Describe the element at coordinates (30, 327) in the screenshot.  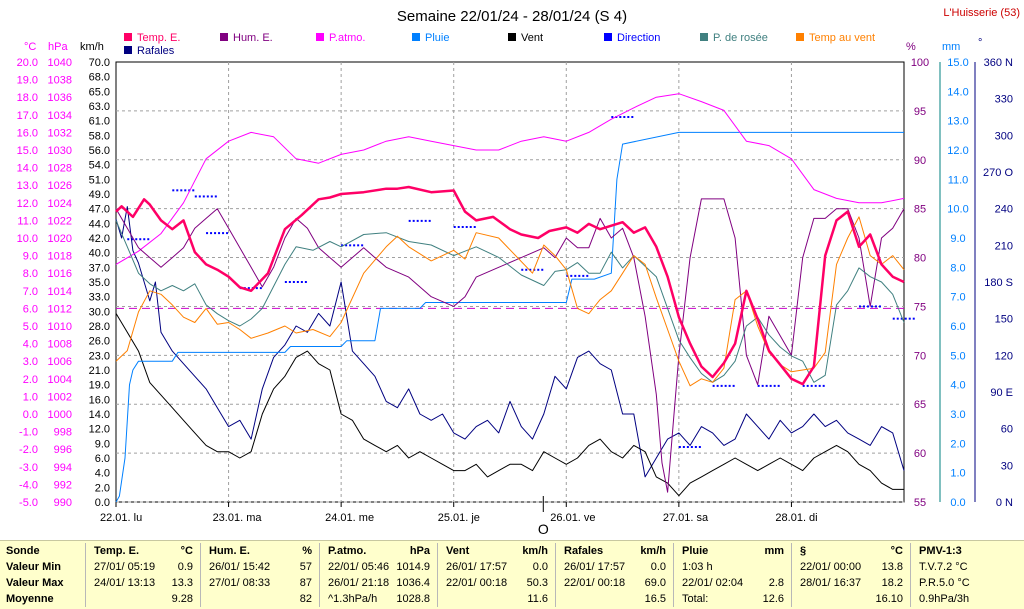
I see `temp-tick: 5.0` at that location.